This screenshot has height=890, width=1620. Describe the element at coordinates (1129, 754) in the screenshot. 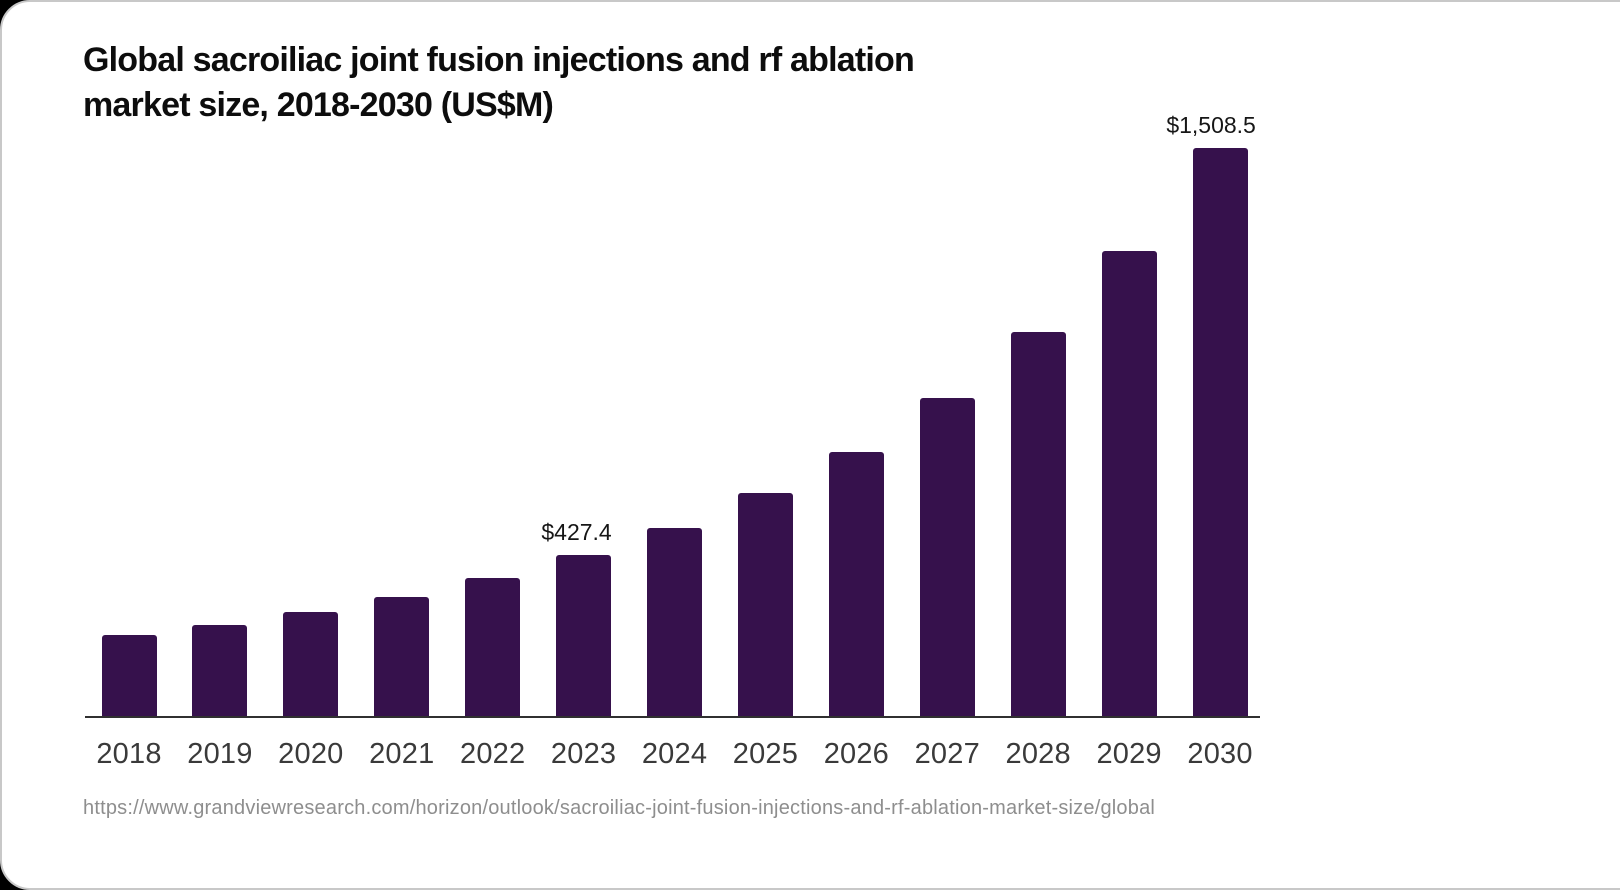

I see `x-tick-2029: 2029` at that location.